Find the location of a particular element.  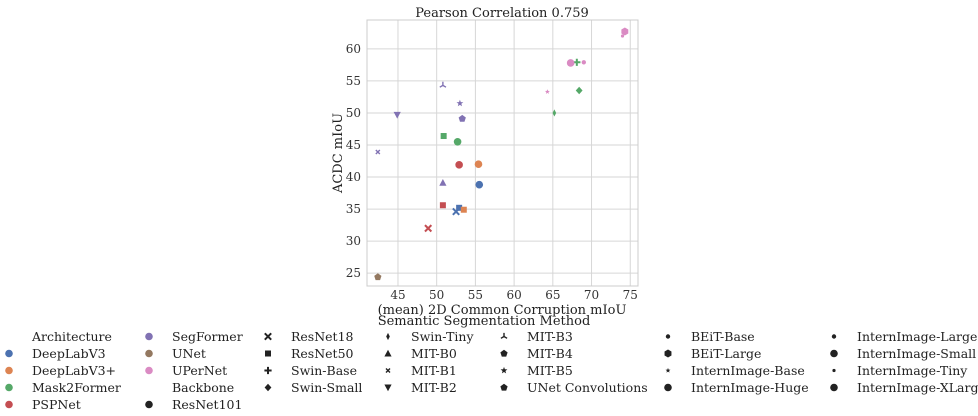

legend-label: InternImage-Tiny is located at coordinates (912, 370).